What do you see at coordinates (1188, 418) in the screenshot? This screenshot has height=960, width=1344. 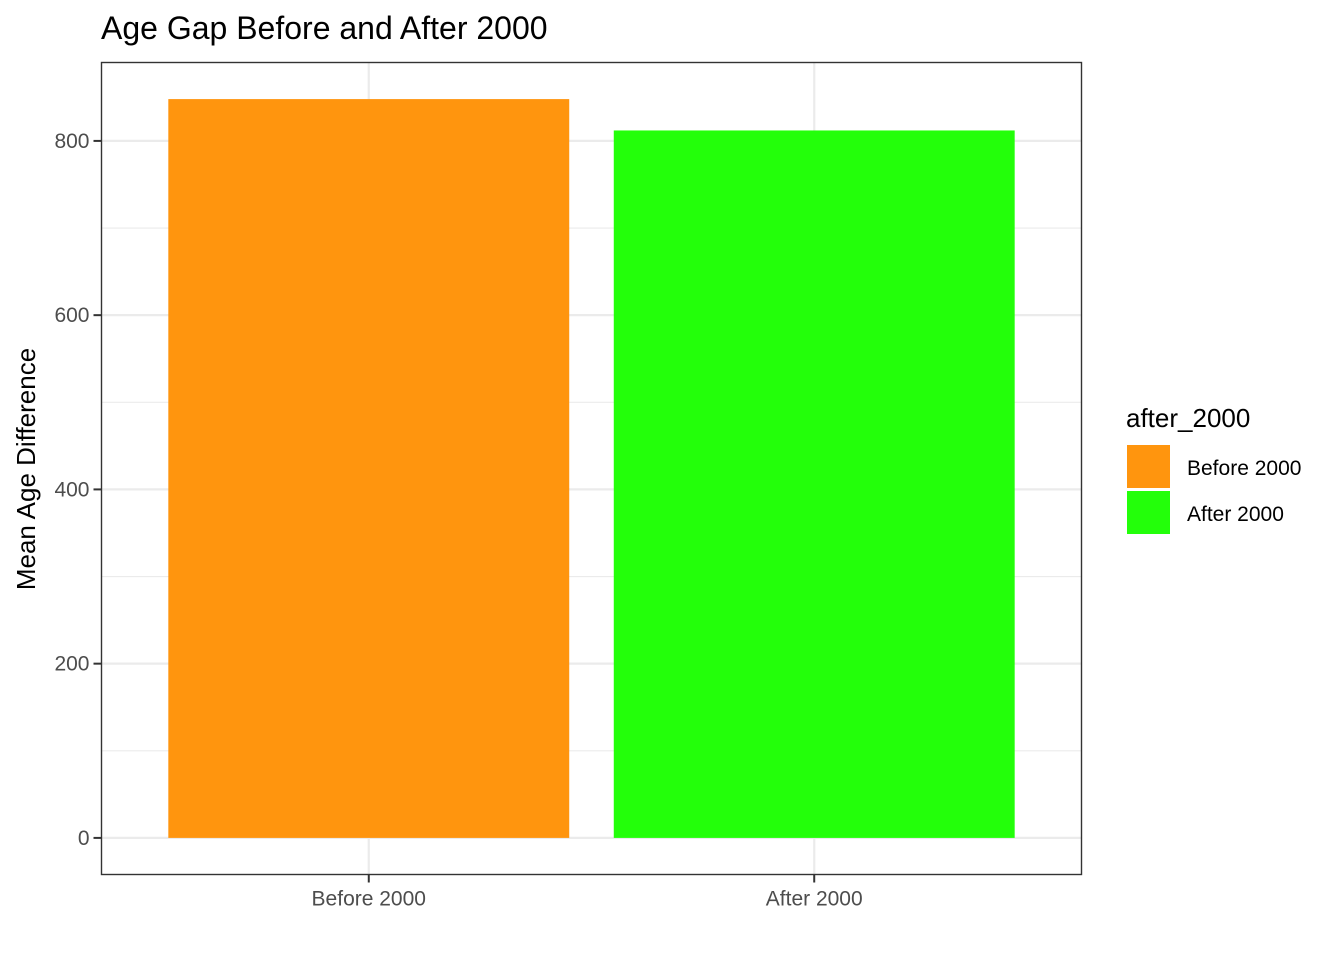 I see `legend-title: after_2000` at bounding box center [1188, 418].